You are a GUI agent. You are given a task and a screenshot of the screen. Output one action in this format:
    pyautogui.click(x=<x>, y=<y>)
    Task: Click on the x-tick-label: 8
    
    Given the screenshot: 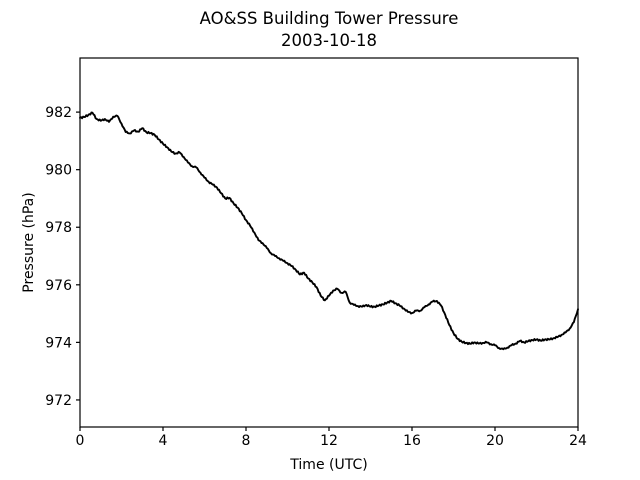 What is the action you would take?
    pyautogui.click(x=246, y=441)
    